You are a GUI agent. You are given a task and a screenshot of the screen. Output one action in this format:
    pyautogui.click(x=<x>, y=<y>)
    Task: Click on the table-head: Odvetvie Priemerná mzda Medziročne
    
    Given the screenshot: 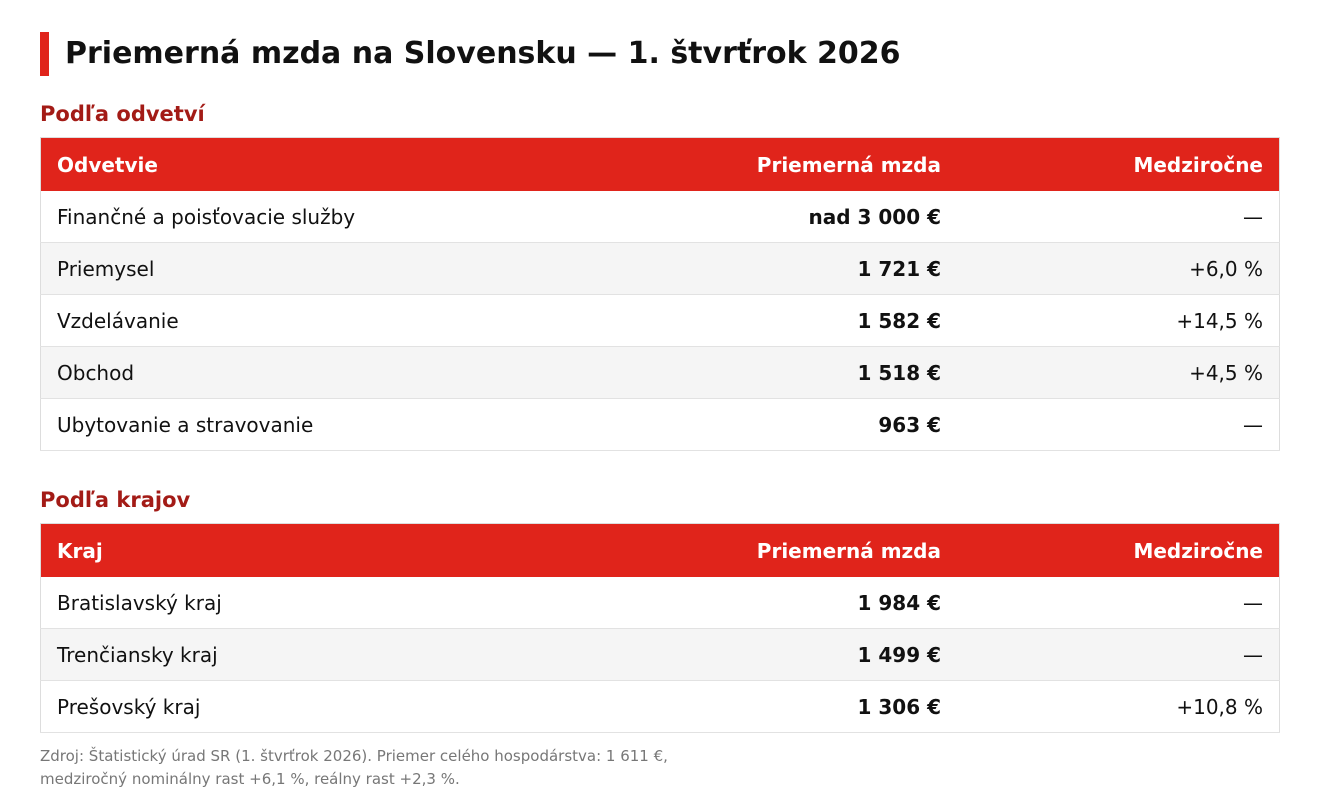 What is the action you would take?
    pyautogui.click(x=660, y=164)
    